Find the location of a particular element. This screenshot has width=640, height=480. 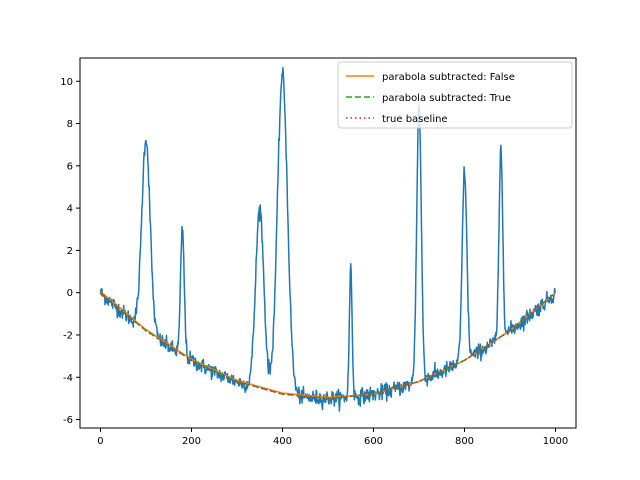

x-tick-label: 1000 is located at coordinates (555, 441).